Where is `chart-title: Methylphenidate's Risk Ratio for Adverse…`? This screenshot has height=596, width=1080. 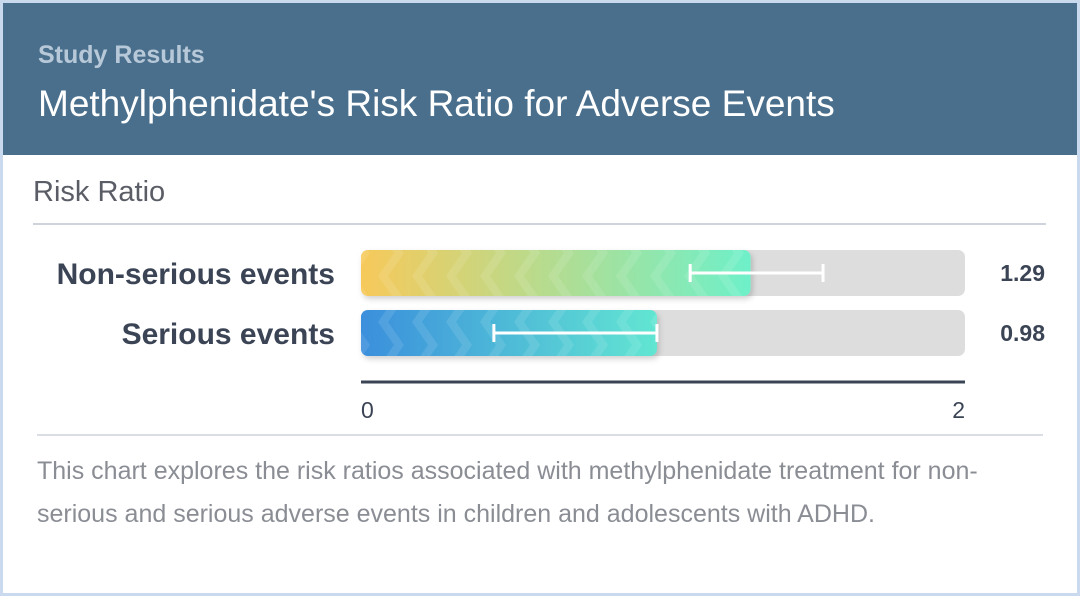
chart-title: Methylphenidate's Risk Ratio for Adverse… is located at coordinates (436, 103).